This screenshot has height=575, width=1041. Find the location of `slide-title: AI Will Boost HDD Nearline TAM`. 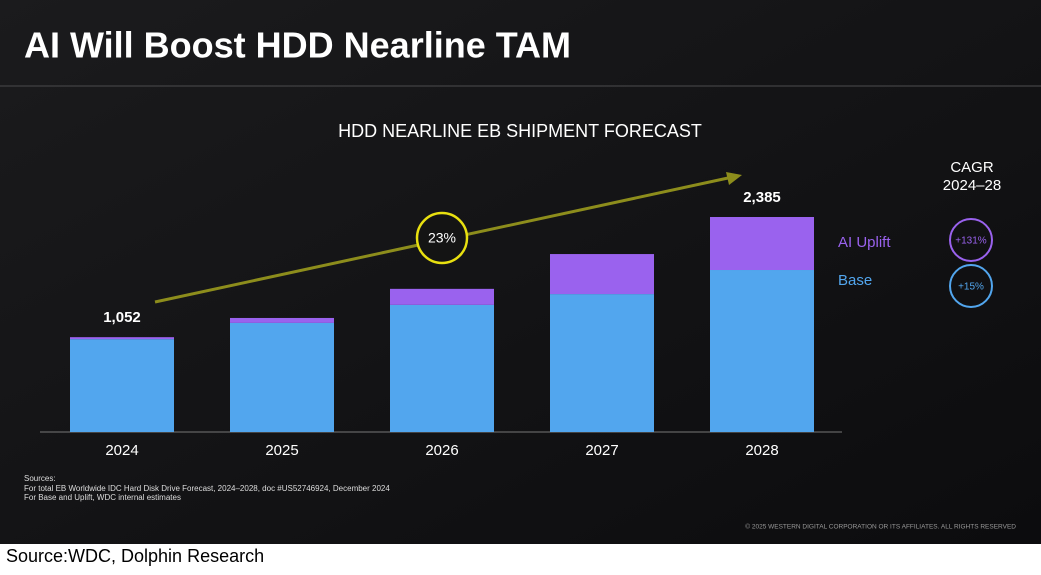

slide-title: AI Will Boost HDD Nearline TAM is located at coordinates (297, 45).